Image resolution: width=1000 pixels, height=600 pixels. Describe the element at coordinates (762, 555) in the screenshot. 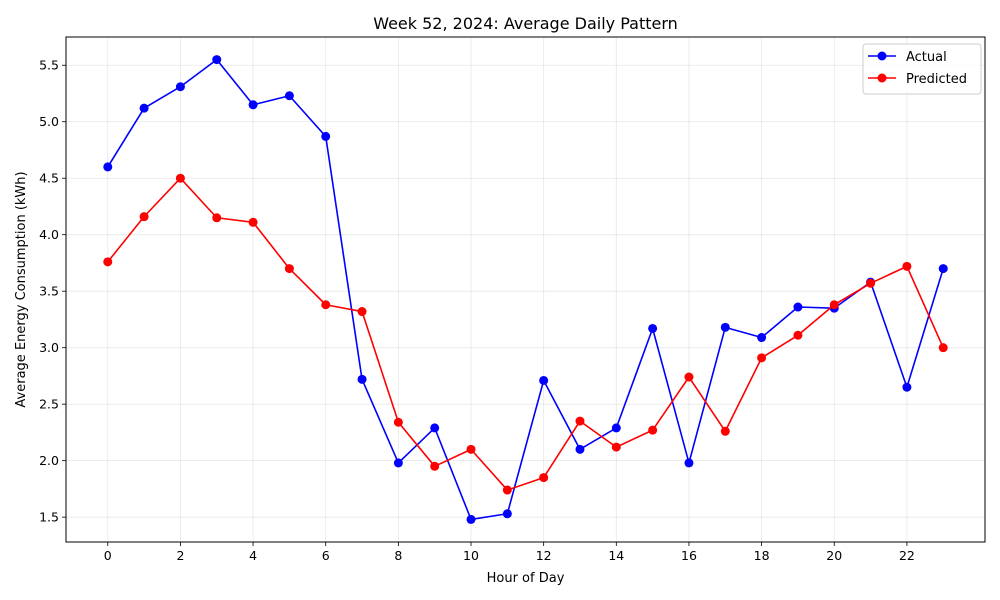

I see `x-tick-label: 18` at that location.